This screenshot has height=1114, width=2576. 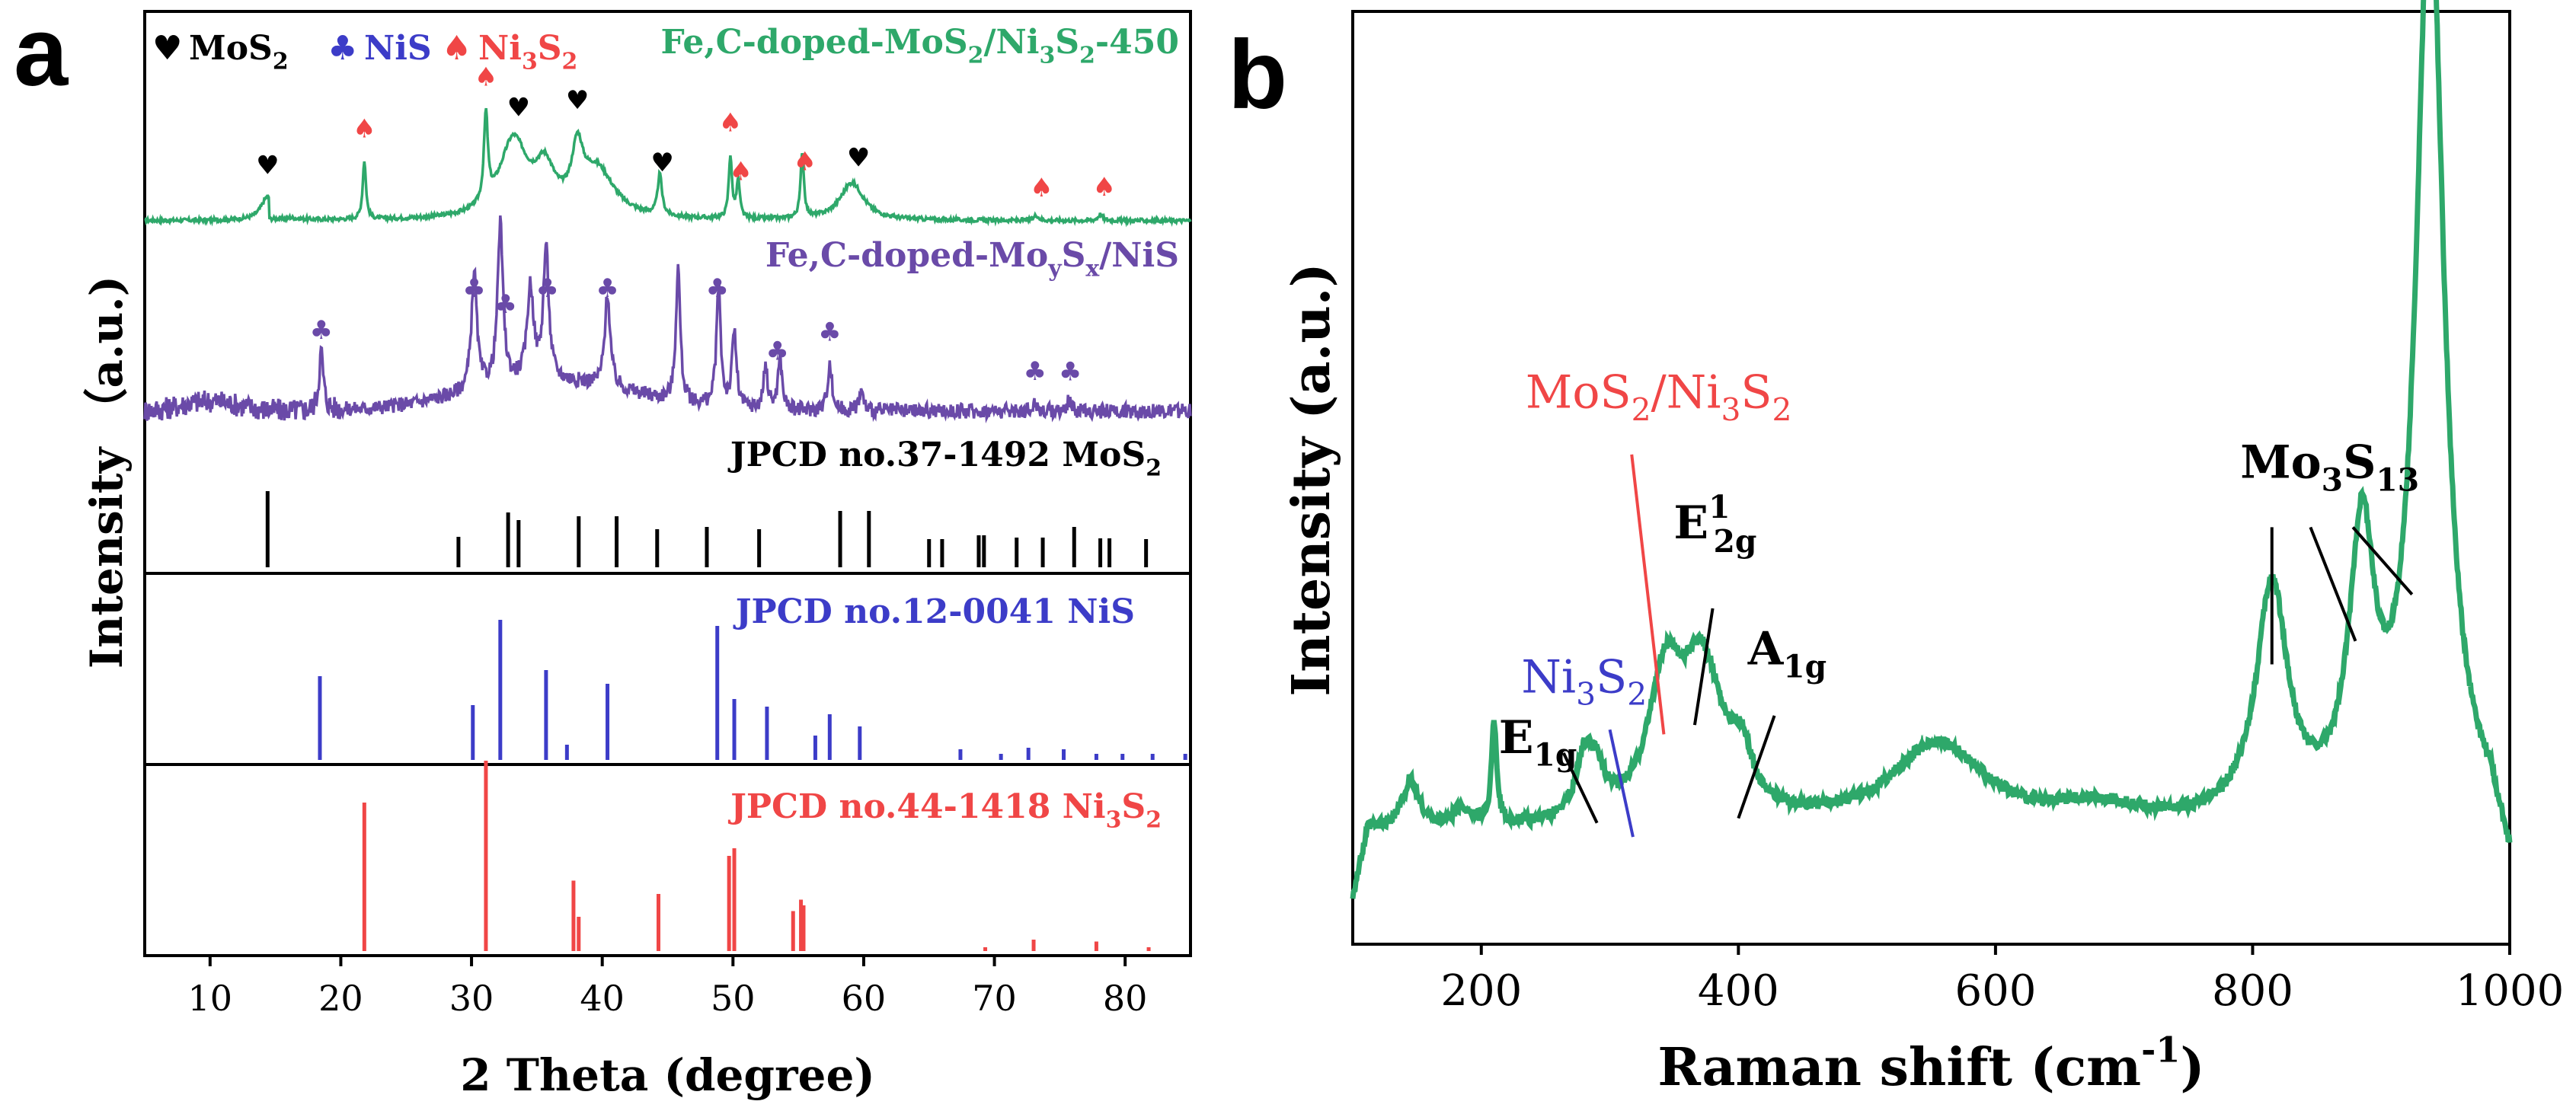 What do you see at coordinates (500, 48) in the screenshot?
I see `legend-label-part: Ni` at bounding box center [500, 48].